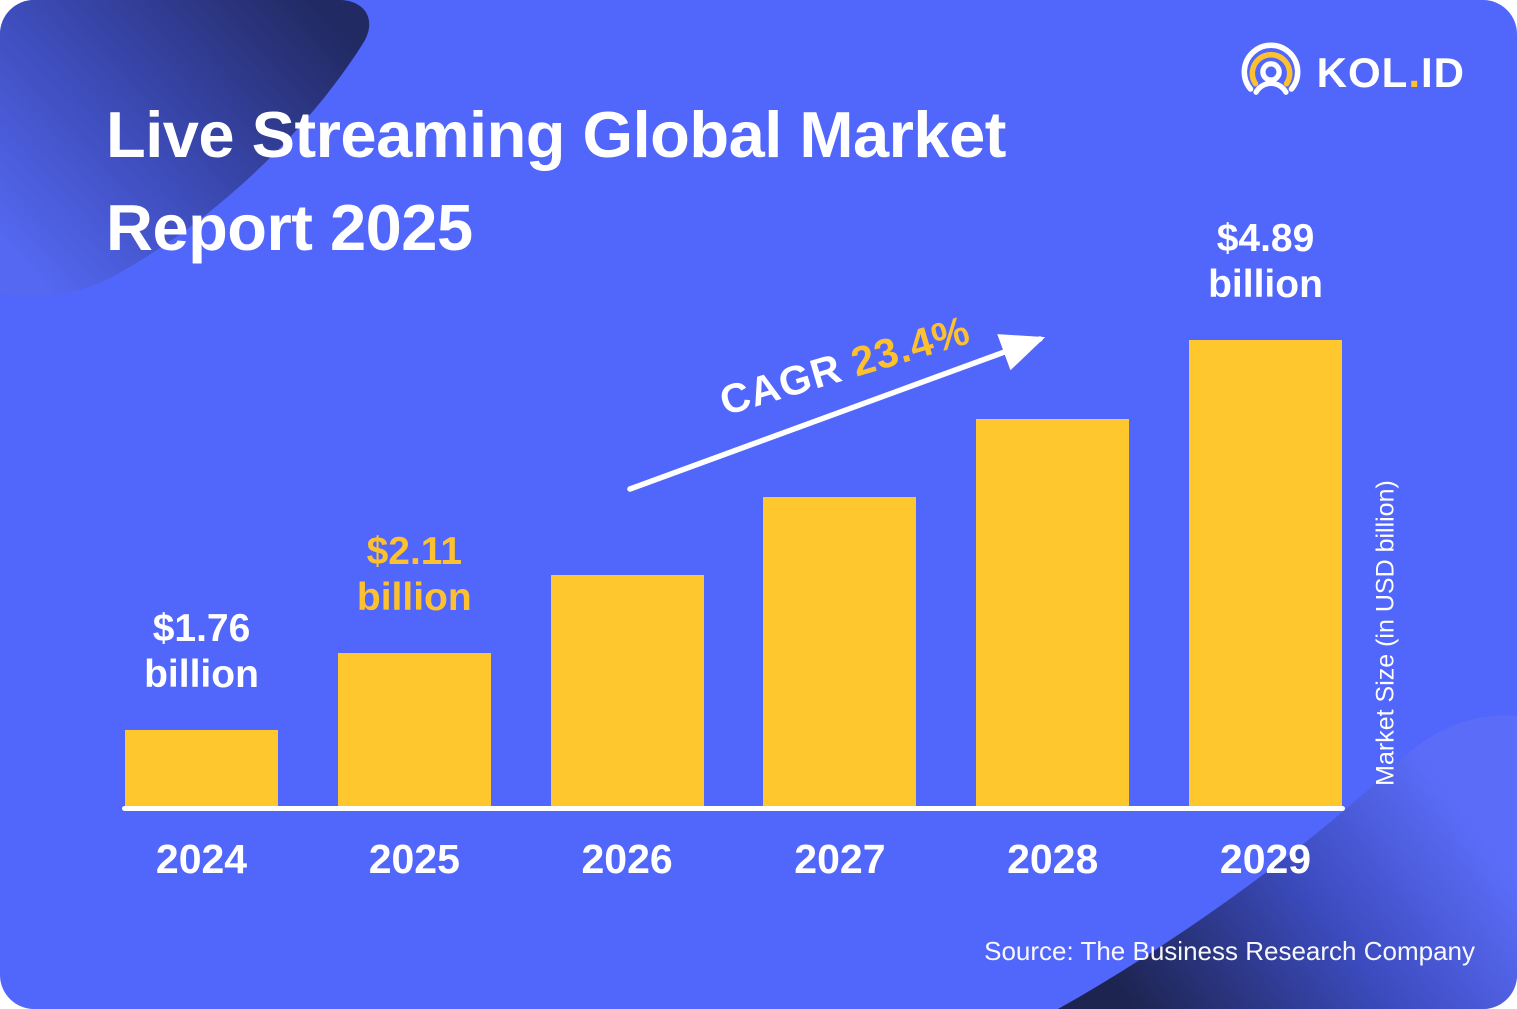  Describe the element at coordinates (733, 808) in the screenshot. I see `x-axis-baseline` at that location.